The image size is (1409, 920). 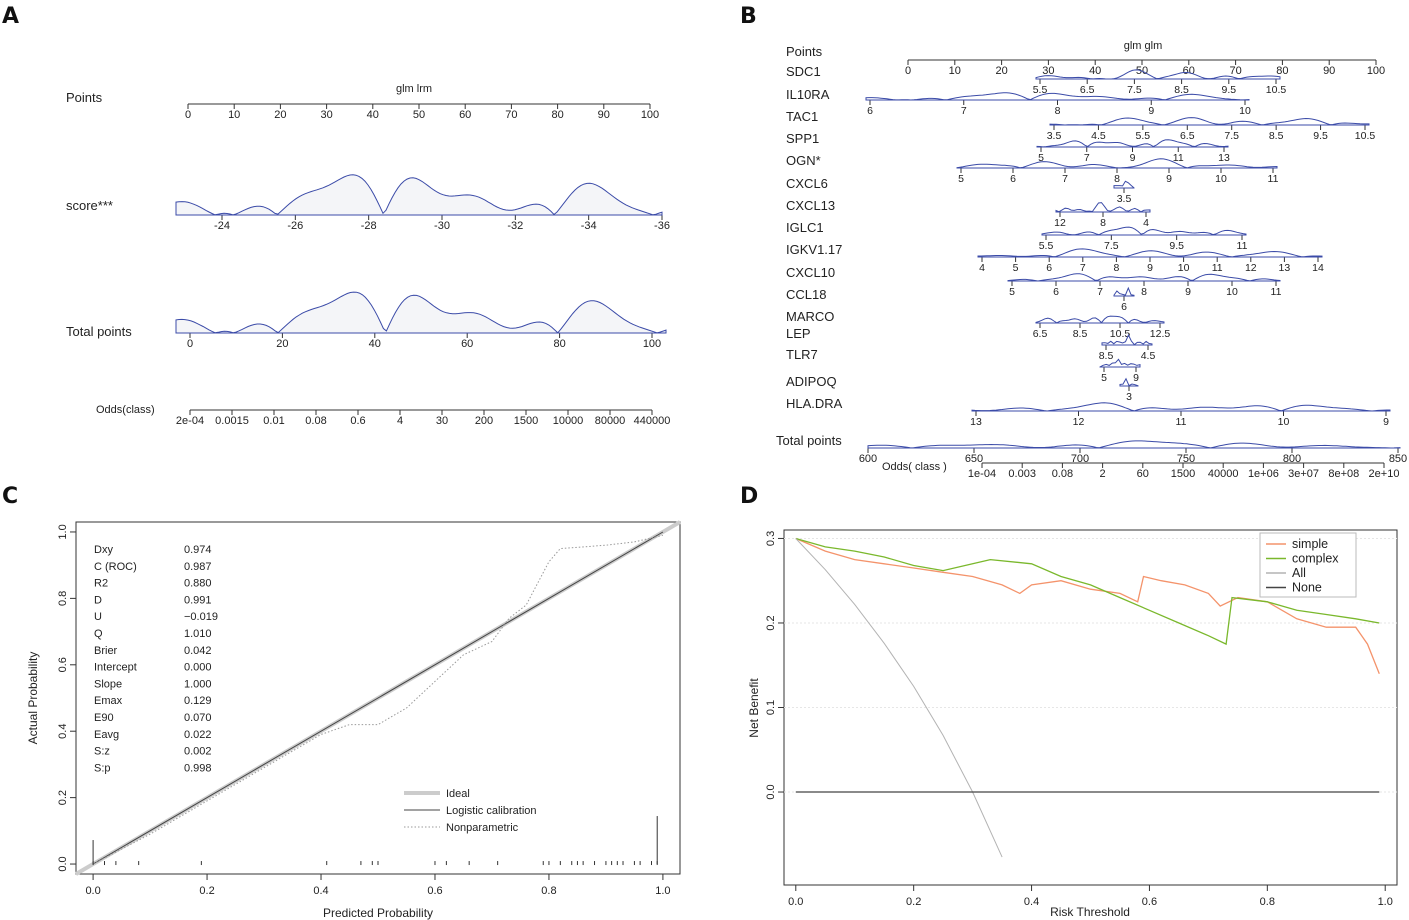 What do you see at coordinates (811, 381) in the screenshot?
I see `b-variable-label: ADIPOQ` at bounding box center [811, 381].